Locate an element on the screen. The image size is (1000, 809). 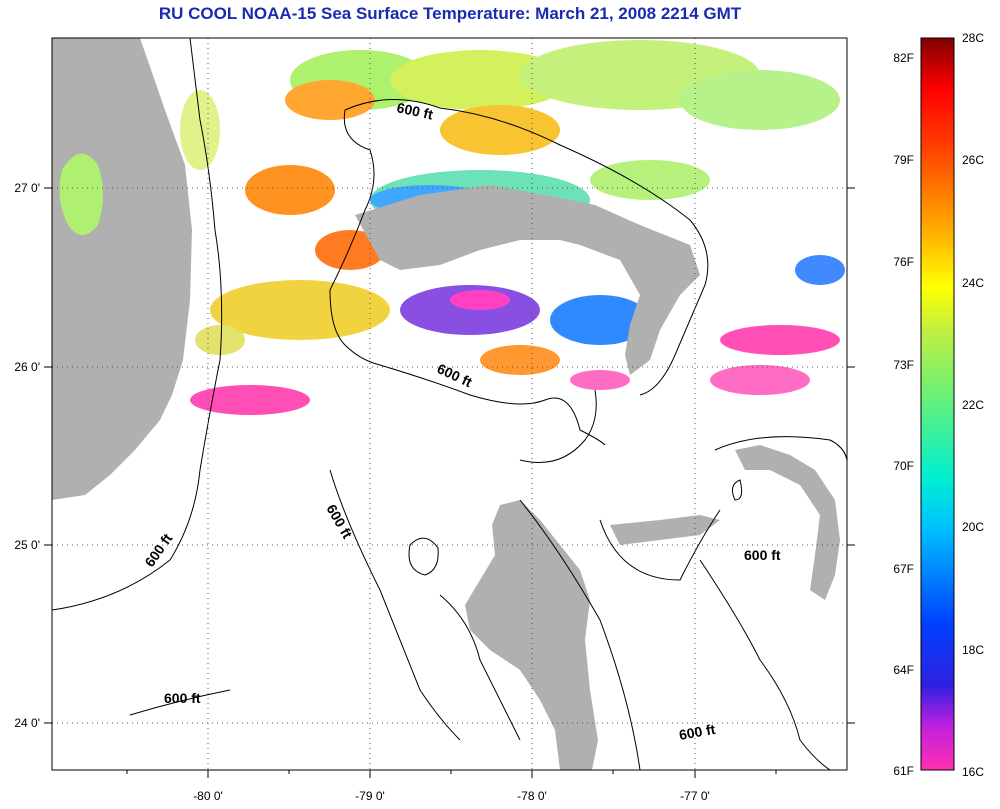
andros-island is located at coordinates (531, 635).